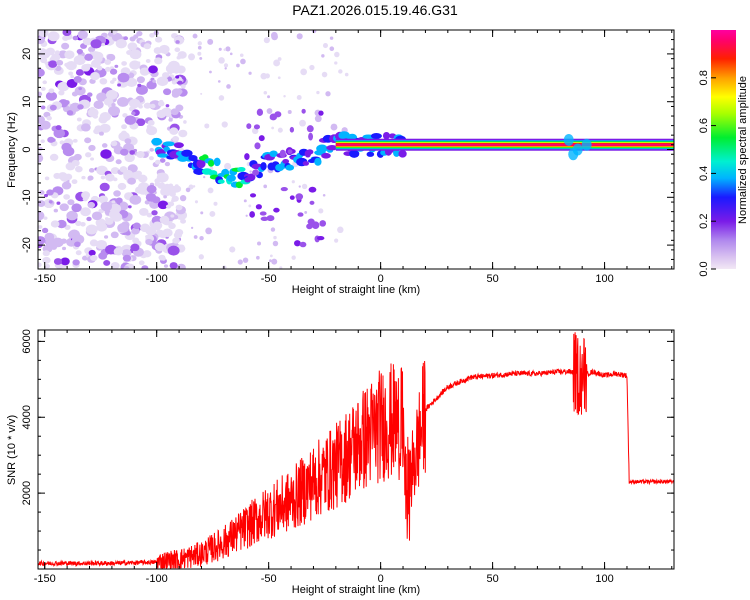  Describe the element at coordinates (157, 279) in the screenshot. I see `spec-xtick-label: -100` at that location.